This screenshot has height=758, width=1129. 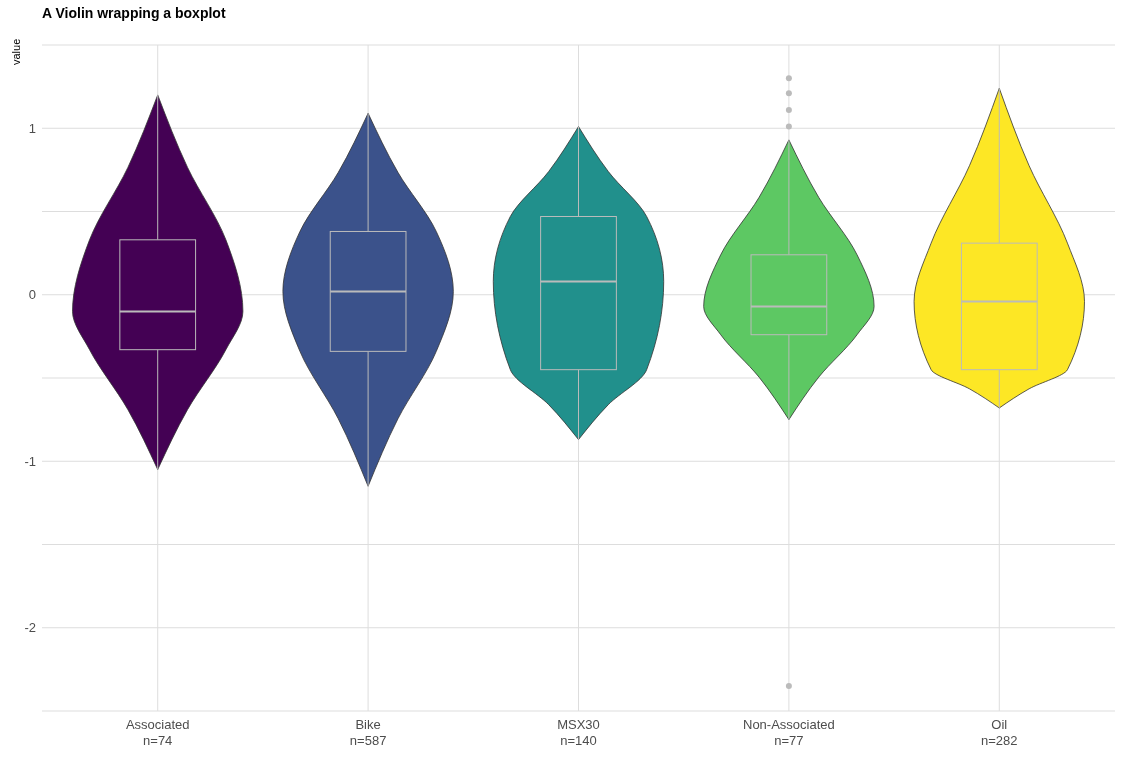 I want to click on x-tick-label: Bike n=587, so click(x=368, y=732).